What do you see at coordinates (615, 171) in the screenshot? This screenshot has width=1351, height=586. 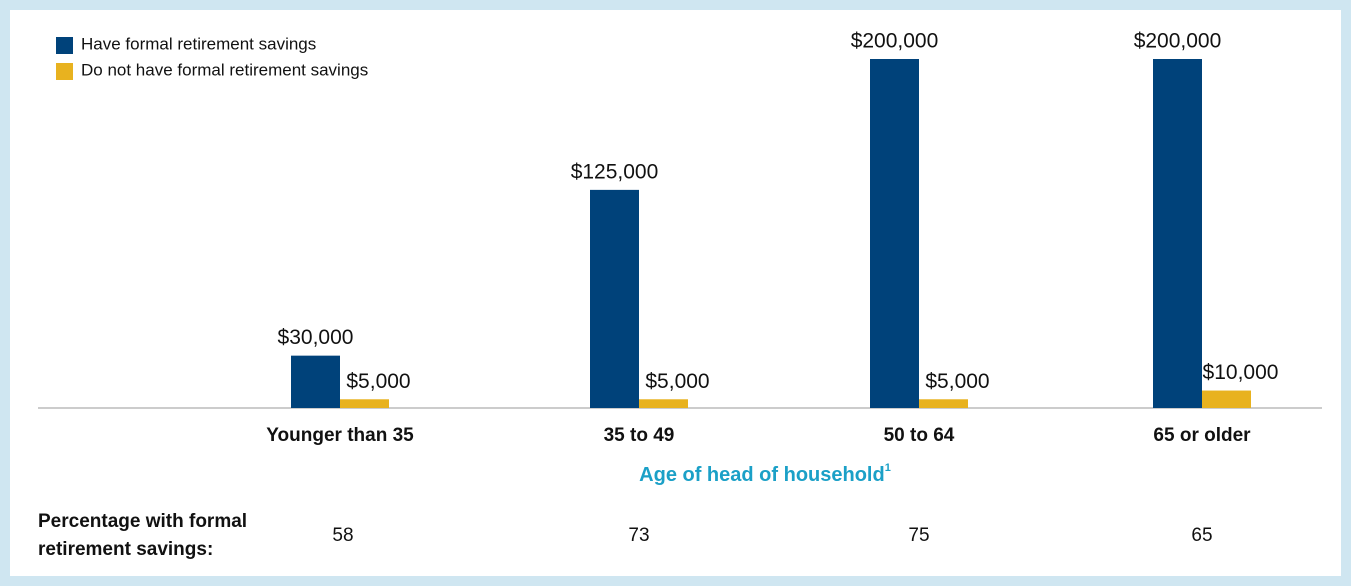 I see `value-label: $125,000` at bounding box center [615, 171].